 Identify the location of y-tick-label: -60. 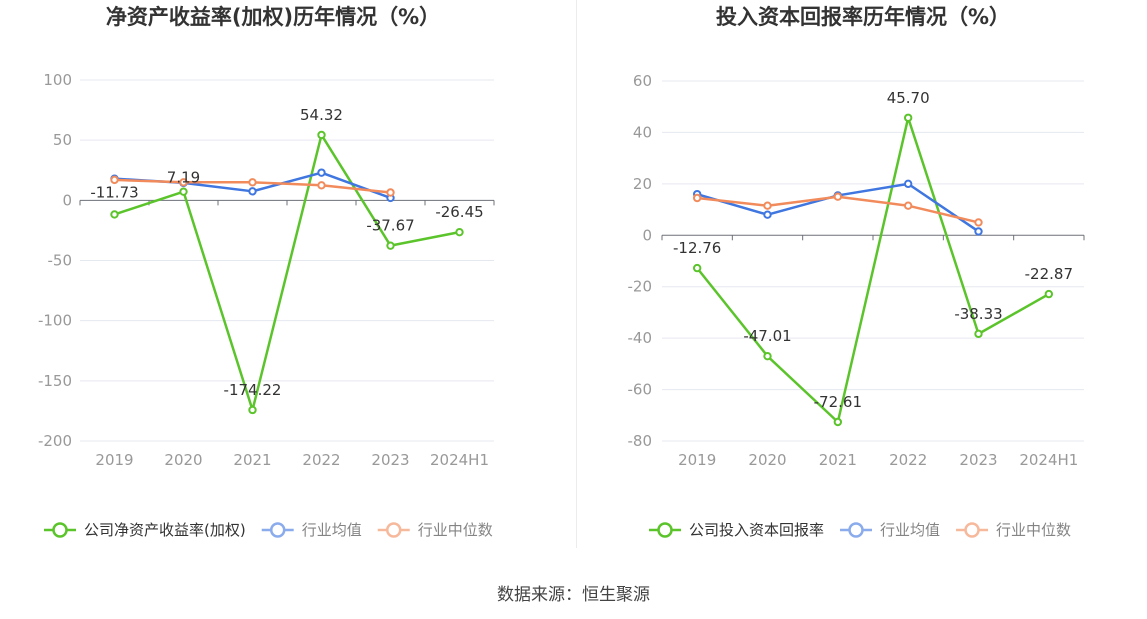
(640, 390).